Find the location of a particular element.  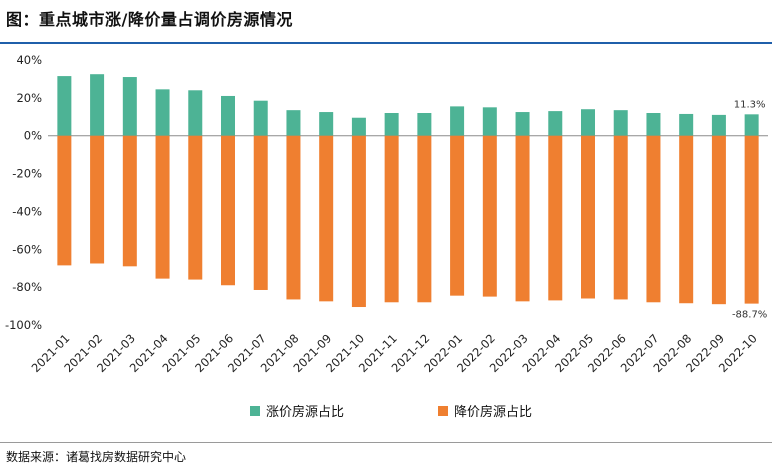

y-tick-label: -60% is located at coordinates (27, 249).